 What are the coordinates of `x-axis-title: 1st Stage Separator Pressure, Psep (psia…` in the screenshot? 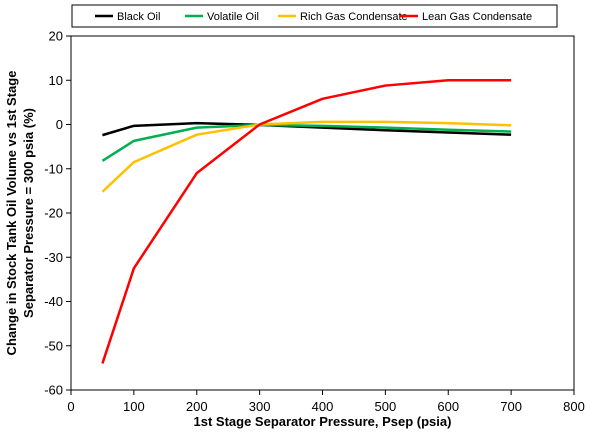 It's located at (323, 421).